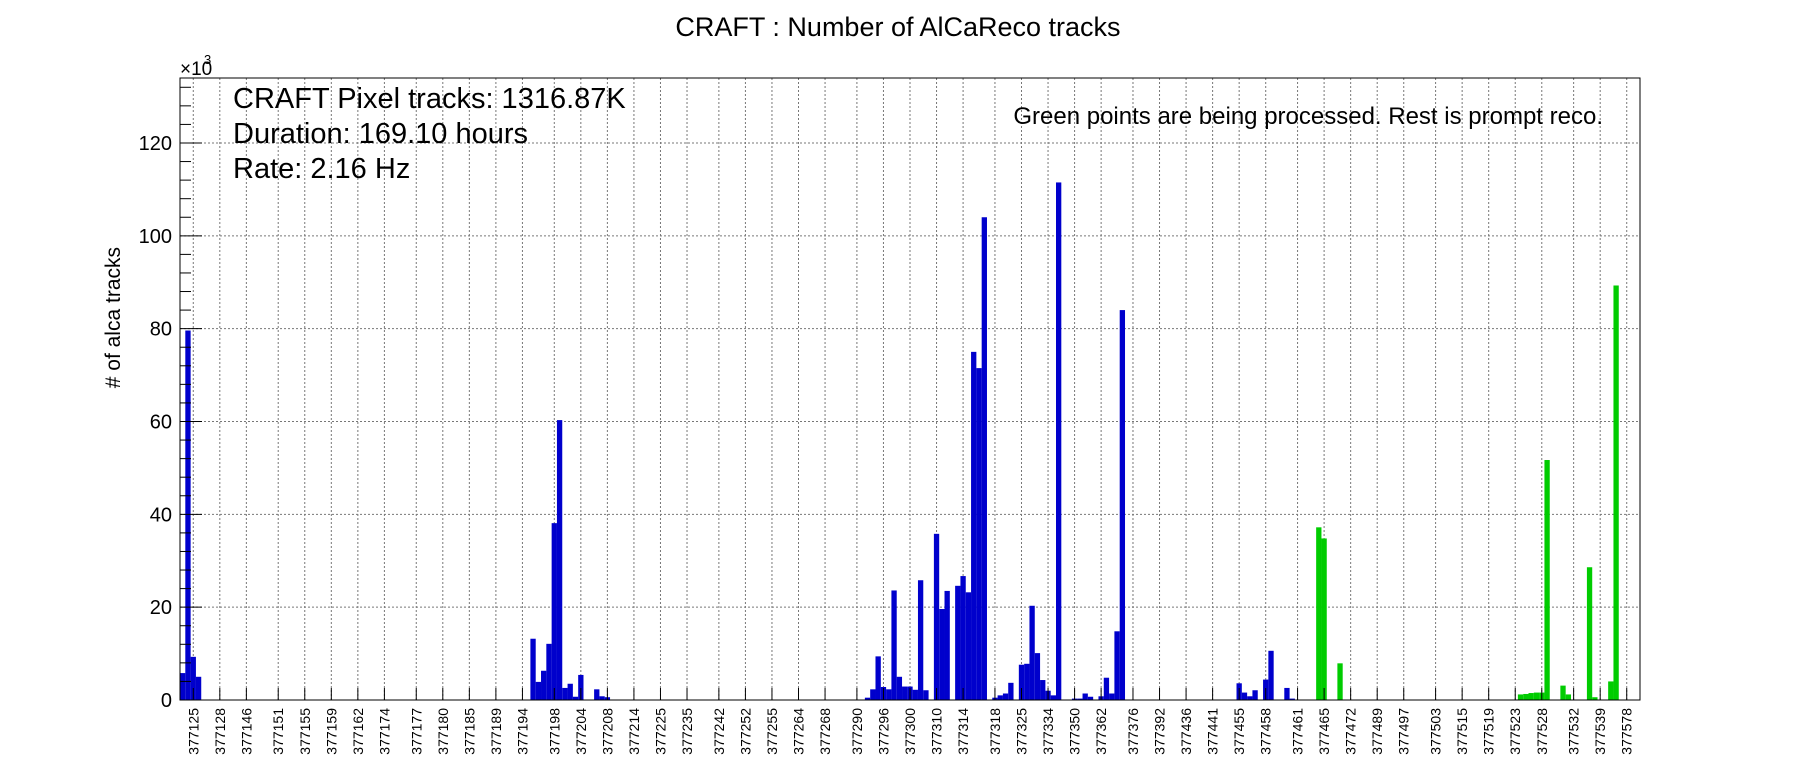  Describe the element at coordinates (745, 731) in the screenshot. I see `x-tick-label: 377252` at that location.